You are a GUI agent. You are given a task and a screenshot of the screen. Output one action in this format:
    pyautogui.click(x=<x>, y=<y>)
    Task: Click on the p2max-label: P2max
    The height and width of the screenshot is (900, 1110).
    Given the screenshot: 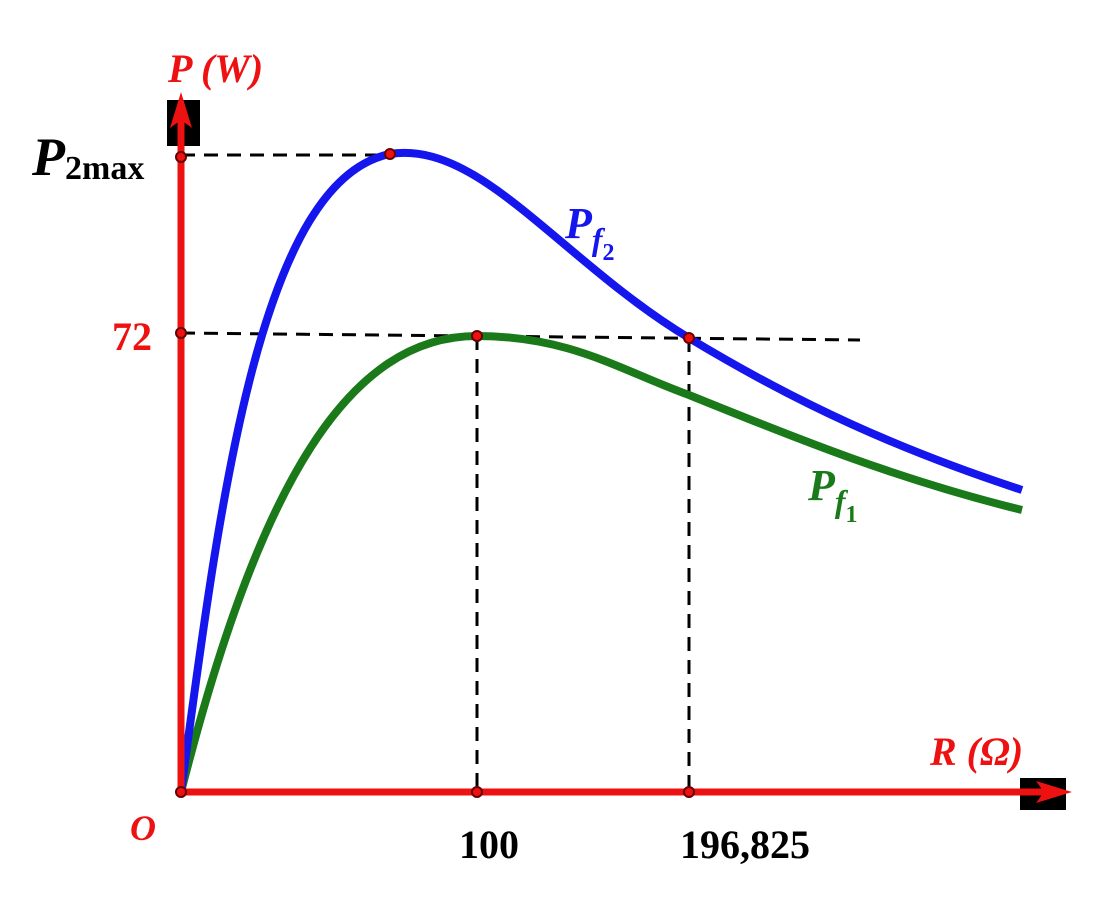 What is the action you would take?
    pyautogui.click(x=87, y=157)
    